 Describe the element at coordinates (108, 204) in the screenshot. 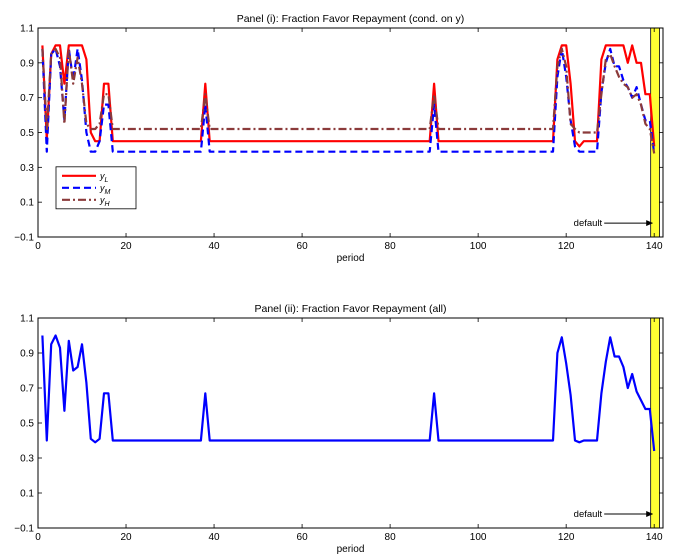

I see `legend-label-subscript: H` at that location.